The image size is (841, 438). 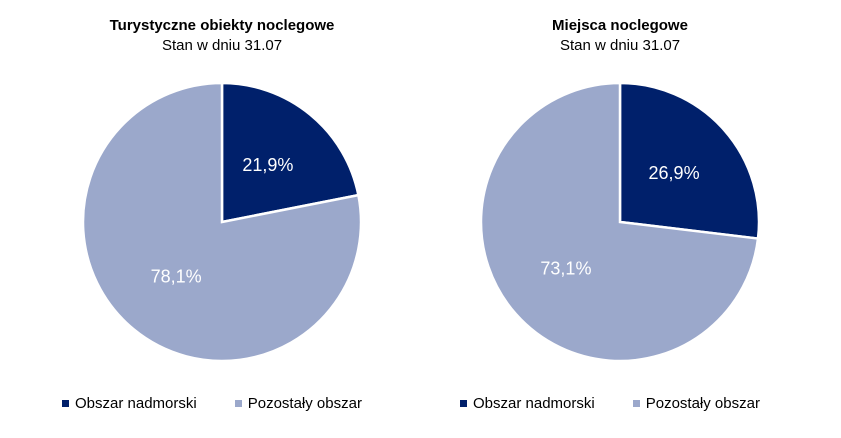 I want to click on slice-label-other: 78,1%, so click(x=176, y=277).